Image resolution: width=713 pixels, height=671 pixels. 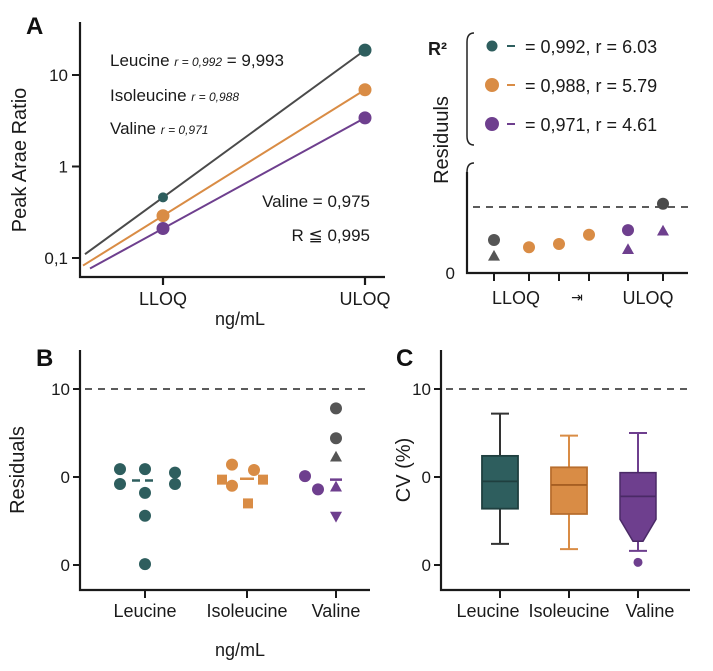 I want to click on y-tick-label: 0,1, so click(x=56, y=258).